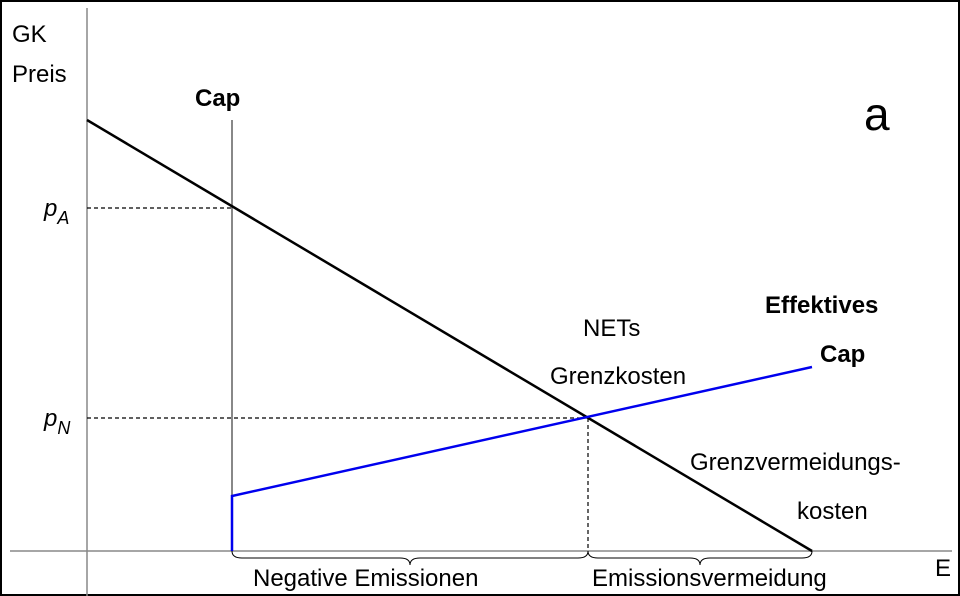  What do you see at coordinates (832, 511) in the screenshot?
I see `abatement-label: kosten` at bounding box center [832, 511].